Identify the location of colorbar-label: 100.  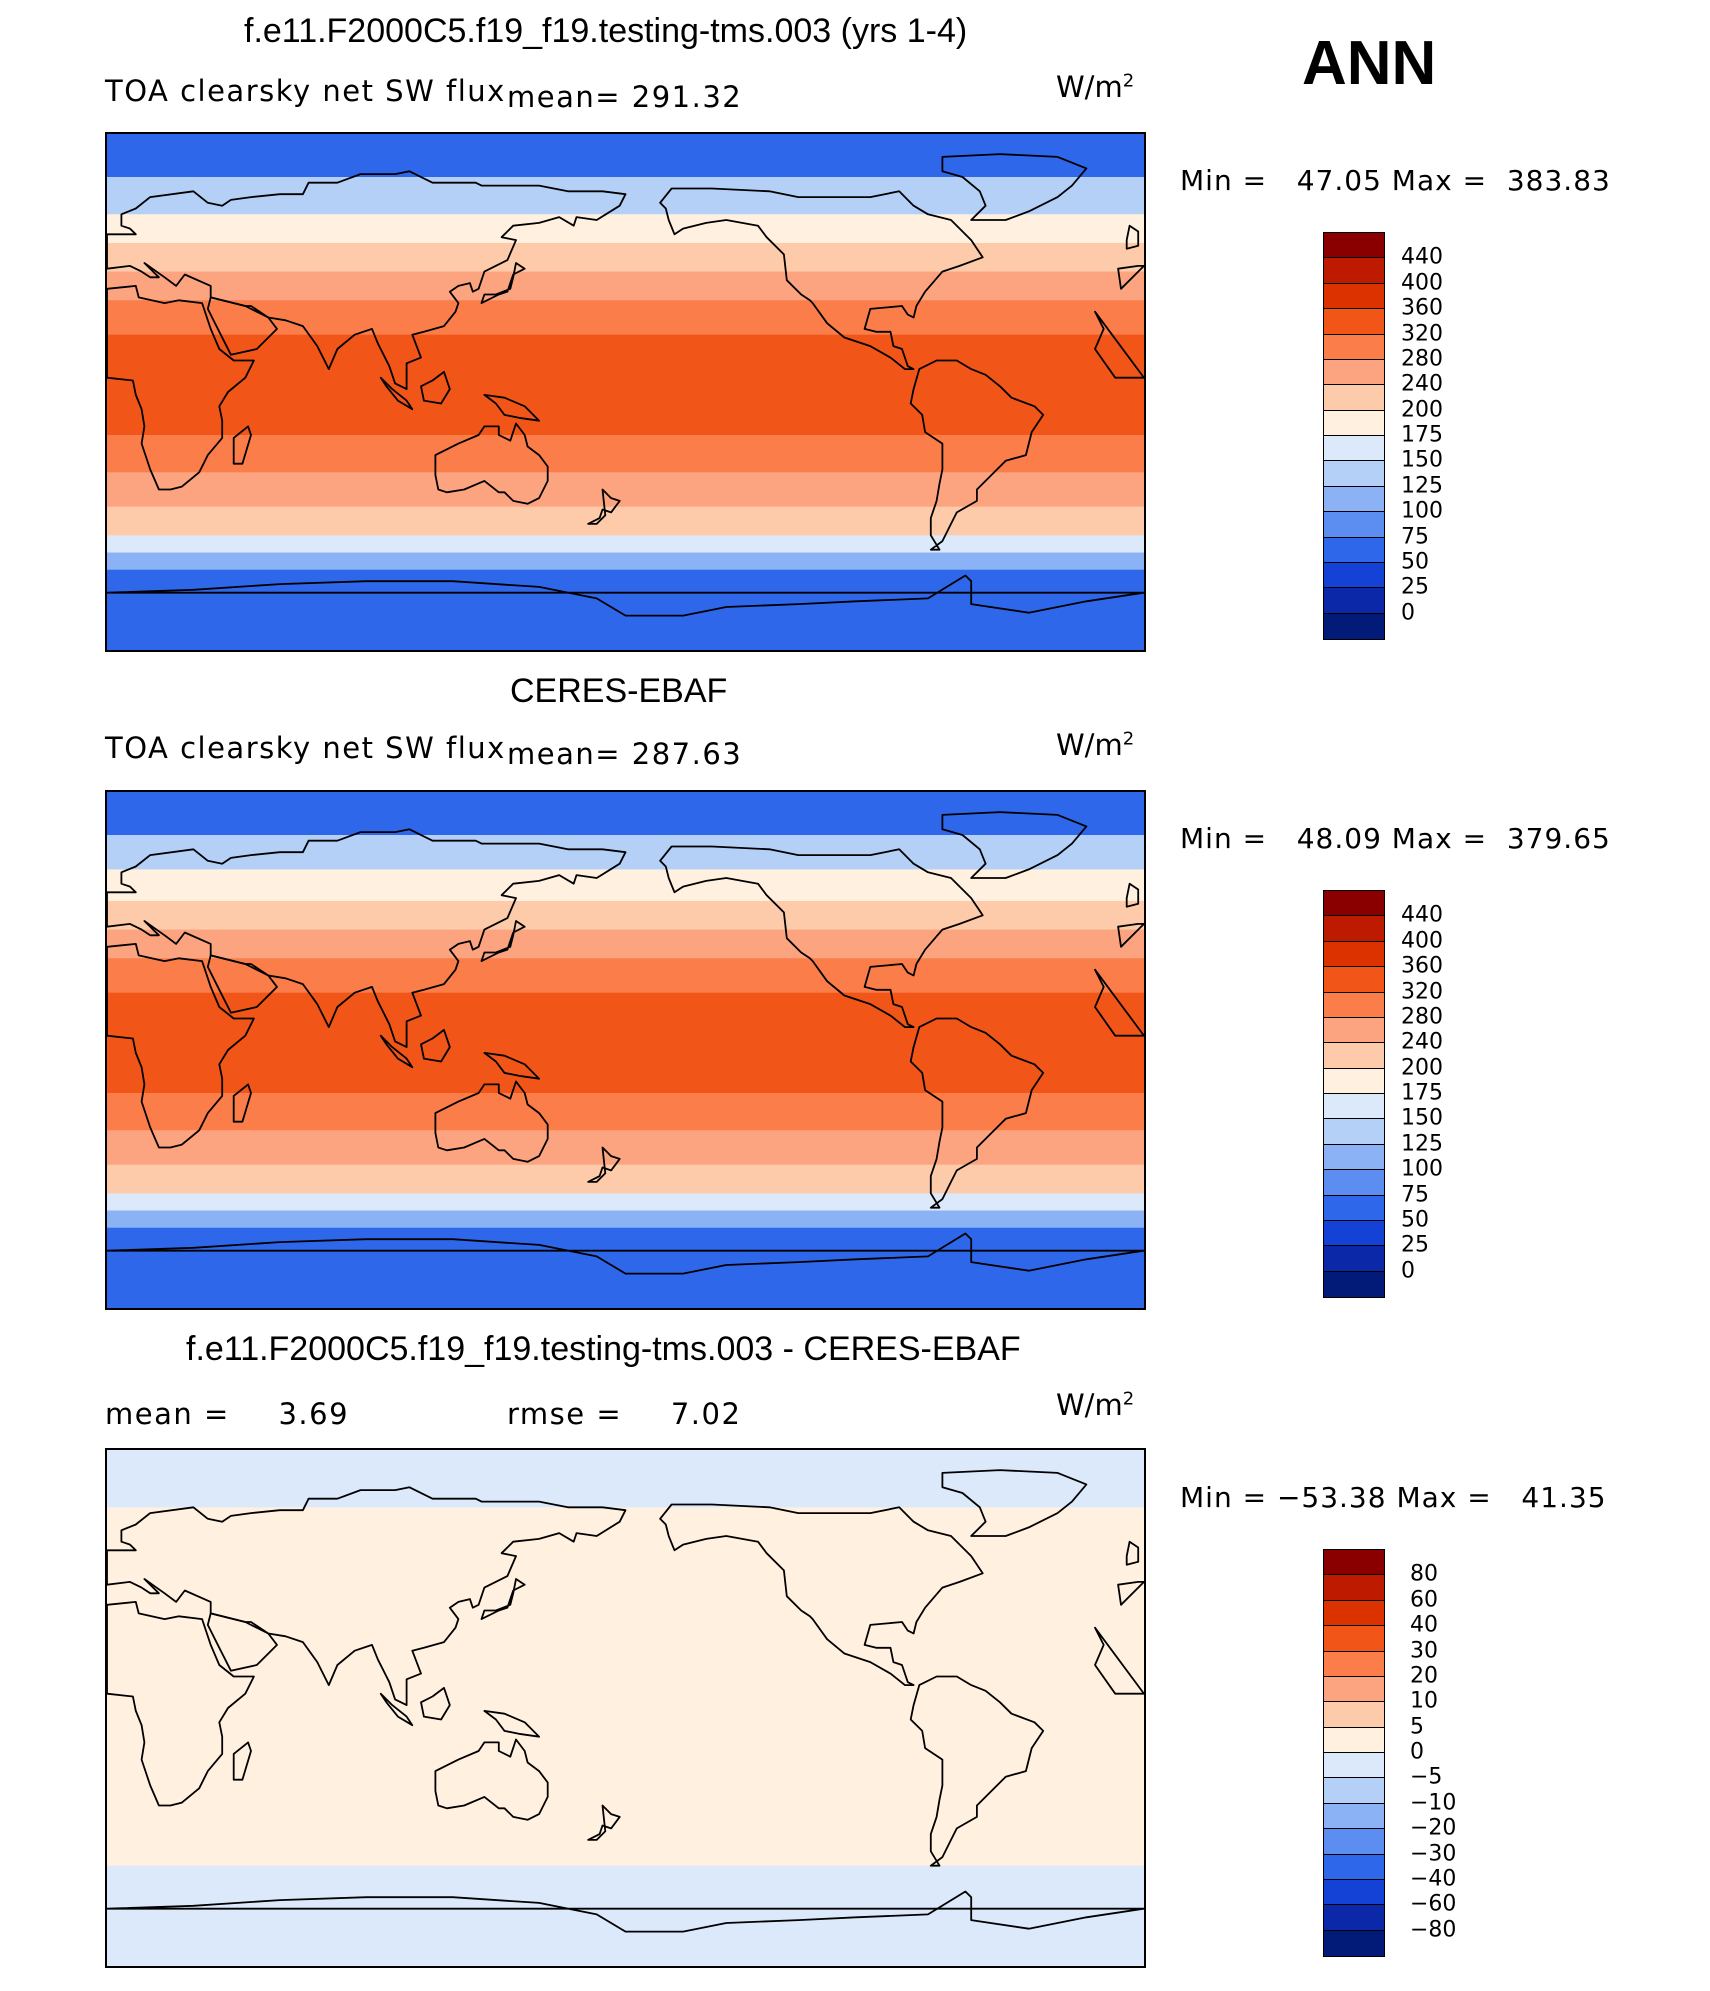
(1422, 511).